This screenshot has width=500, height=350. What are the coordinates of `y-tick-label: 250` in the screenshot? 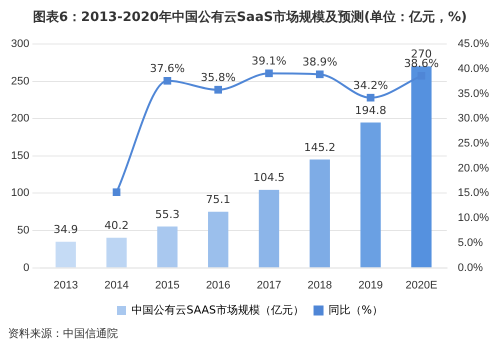 It's located at (20, 81).